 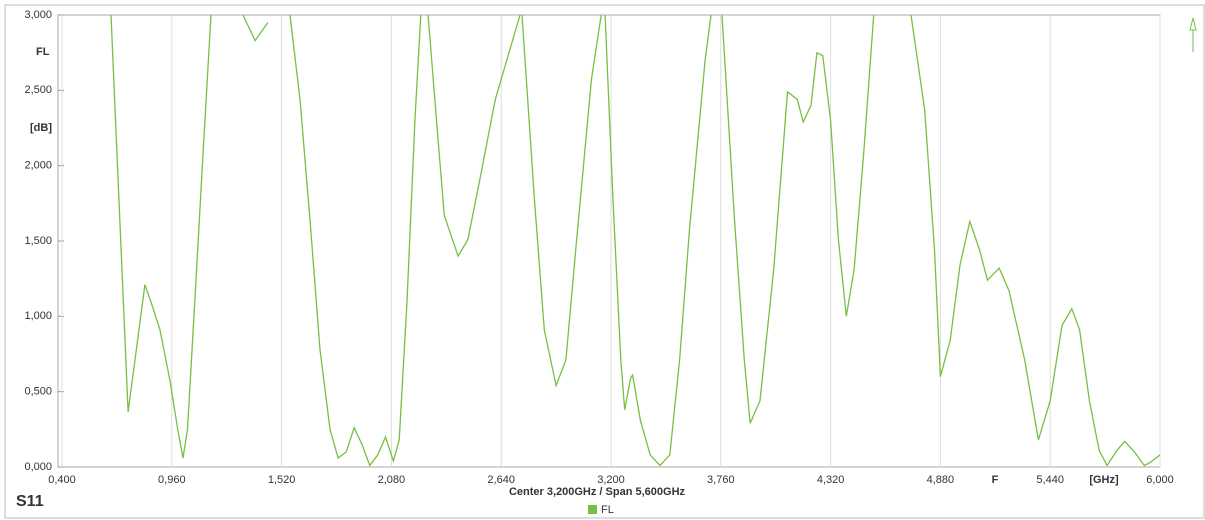 I want to click on y-tick-label: 2,000, so click(x=38, y=166).